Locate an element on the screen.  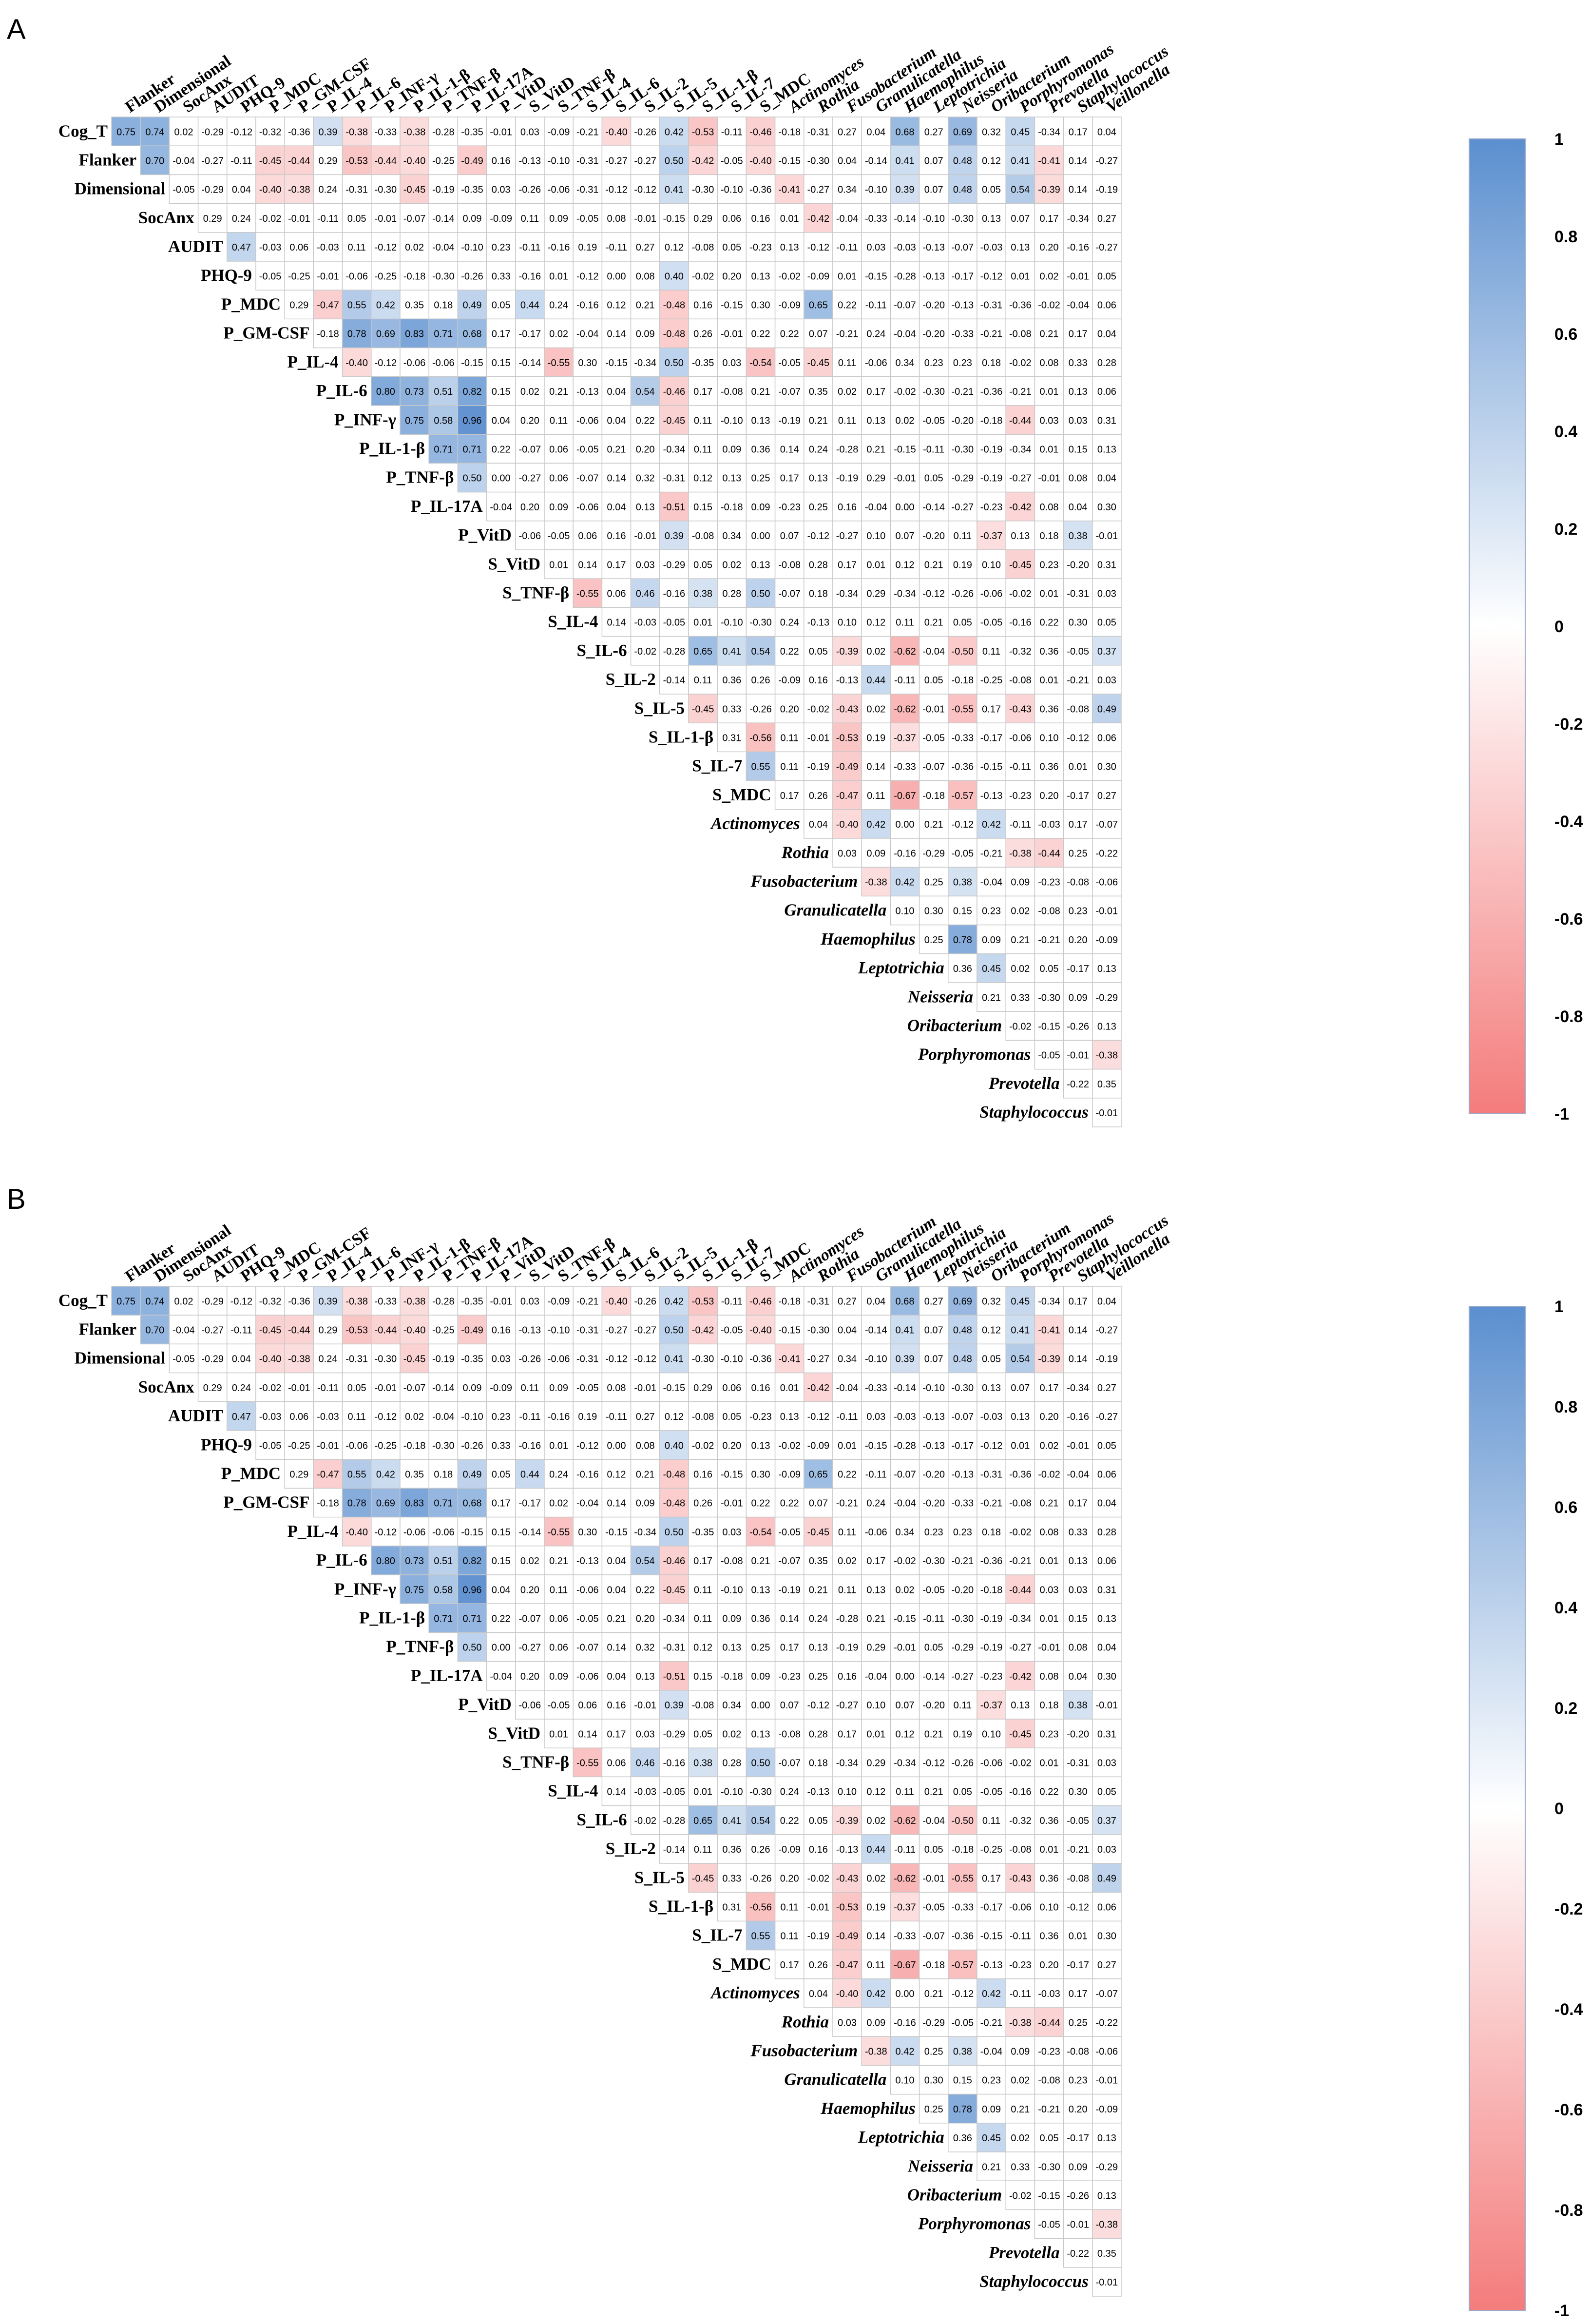
cell-value: 0.22 is located at coordinates (789, 334).